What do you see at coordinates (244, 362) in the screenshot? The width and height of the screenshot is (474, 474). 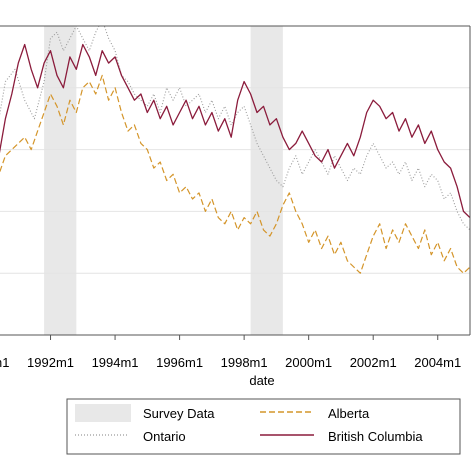 I see `x-tick-label-4: 1998m1` at bounding box center [244, 362].